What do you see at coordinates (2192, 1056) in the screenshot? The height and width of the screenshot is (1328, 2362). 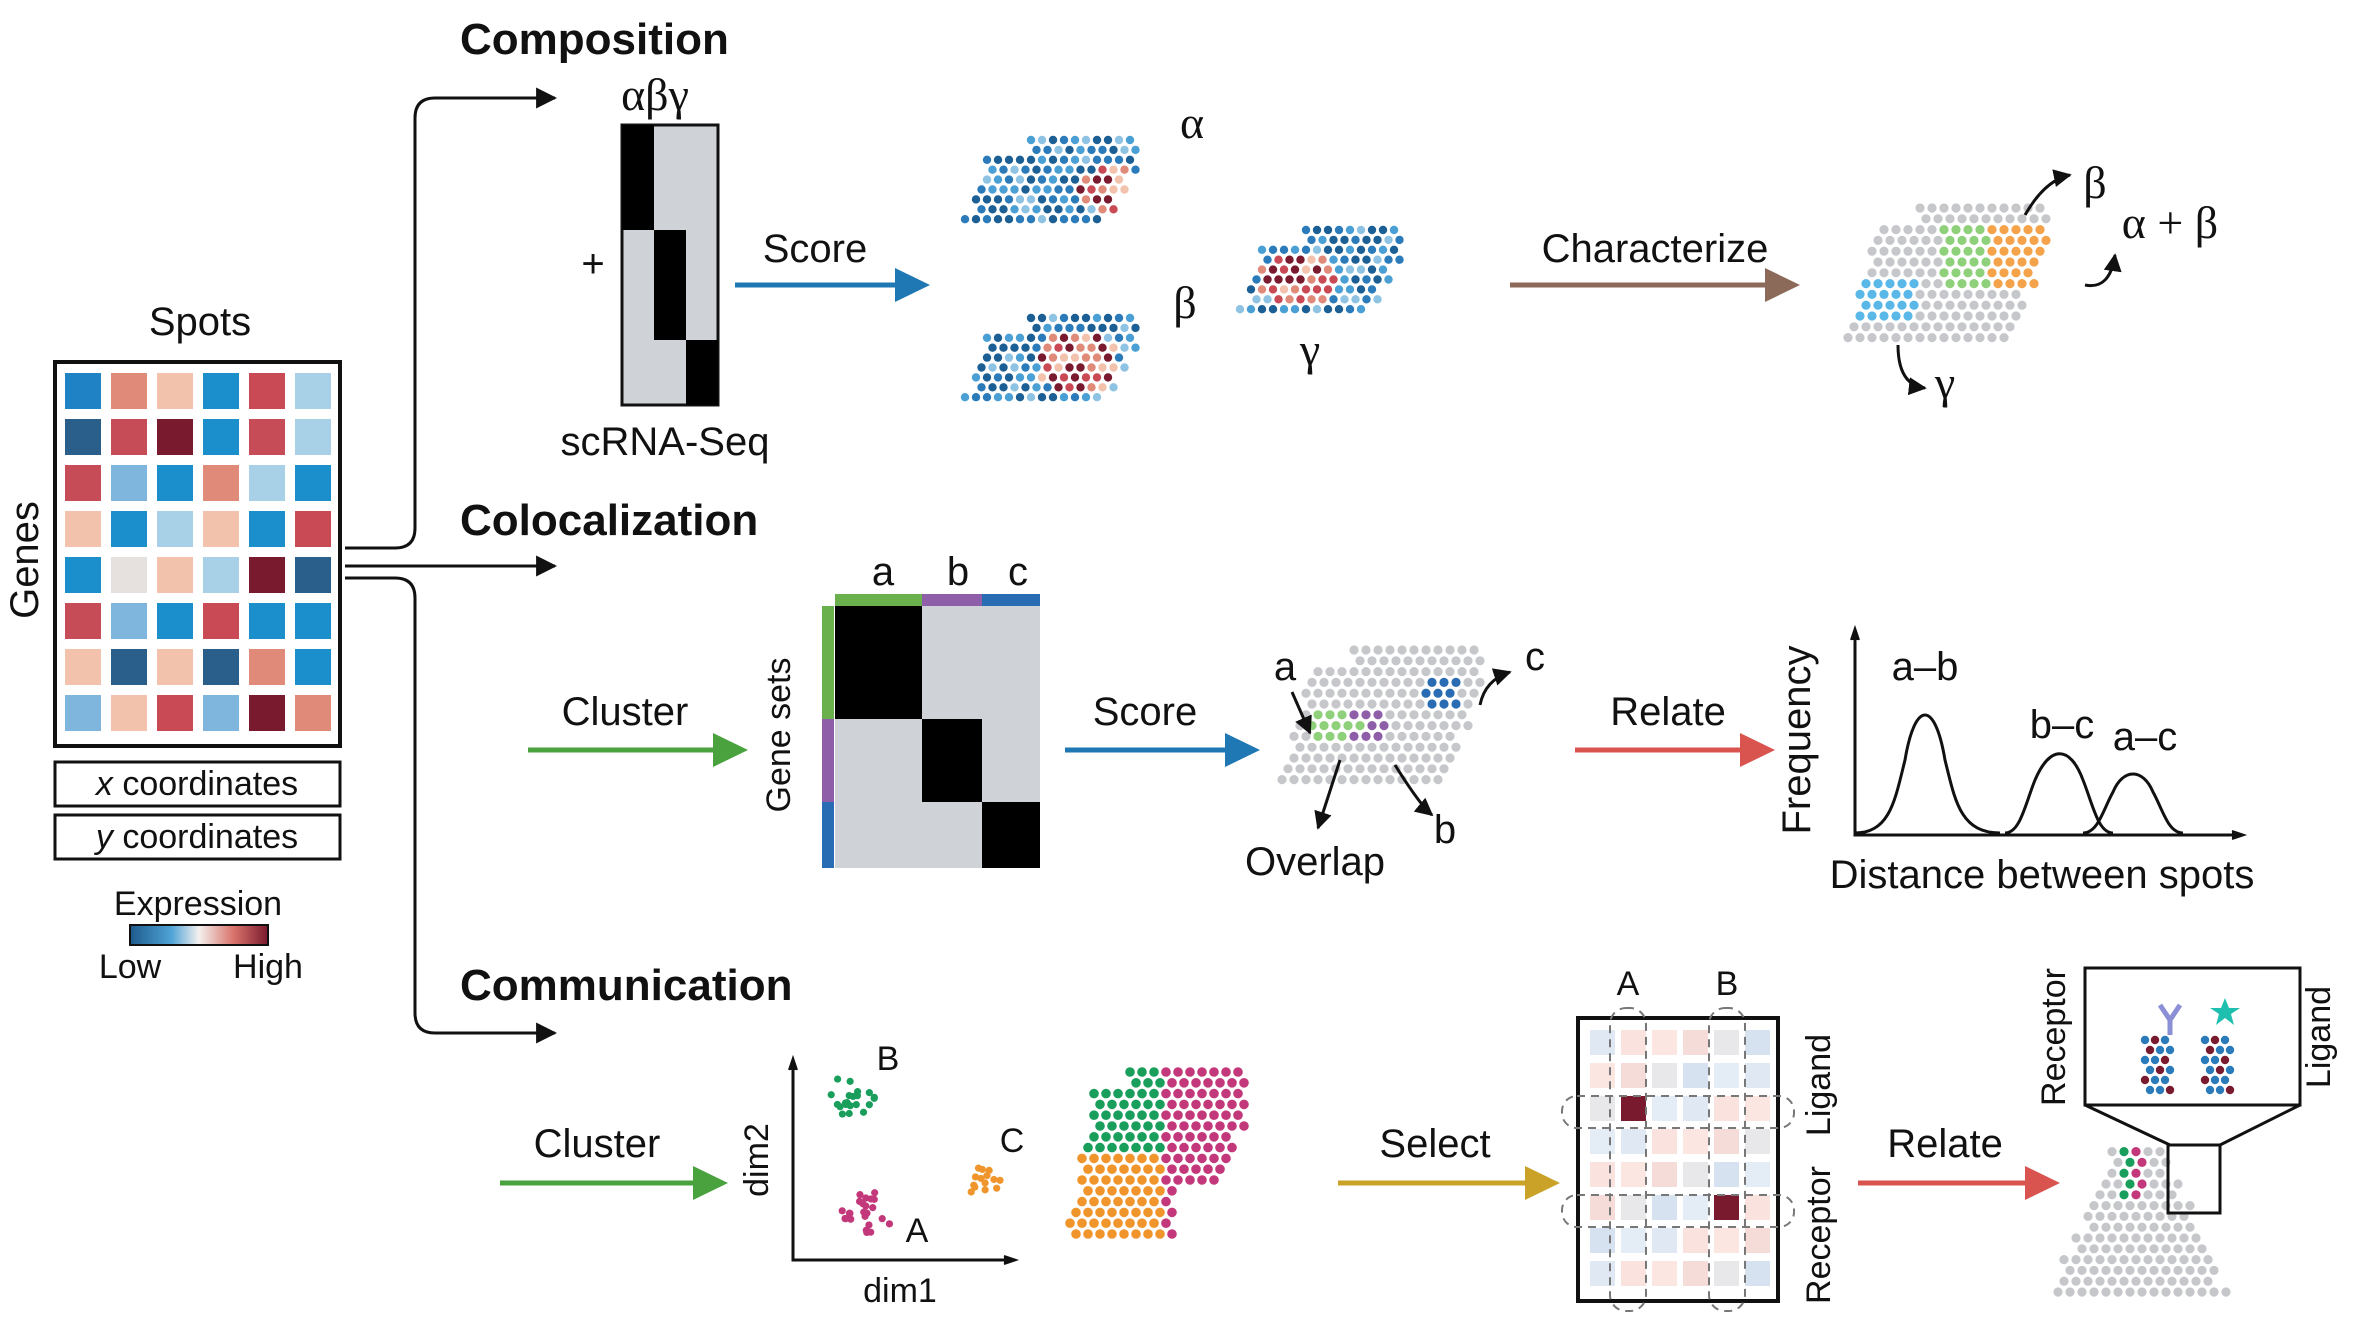 I see `interaction-zoom-inset` at bounding box center [2192, 1056].